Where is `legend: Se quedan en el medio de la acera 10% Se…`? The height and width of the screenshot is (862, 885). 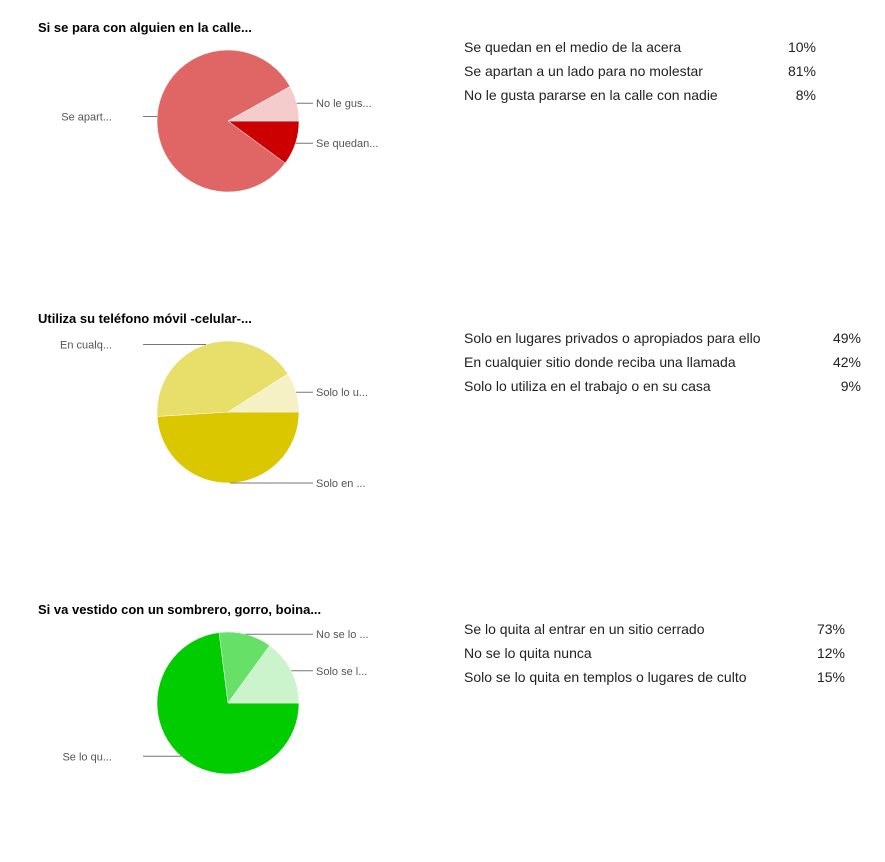
legend: Se quedan en el medio de la acera 10% Se… is located at coordinates (640, 74).